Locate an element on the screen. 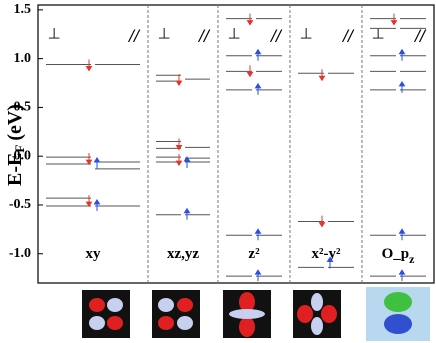 The height and width of the screenshot is (343, 436). panel-label-main: z² is located at coordinates (254, 254).